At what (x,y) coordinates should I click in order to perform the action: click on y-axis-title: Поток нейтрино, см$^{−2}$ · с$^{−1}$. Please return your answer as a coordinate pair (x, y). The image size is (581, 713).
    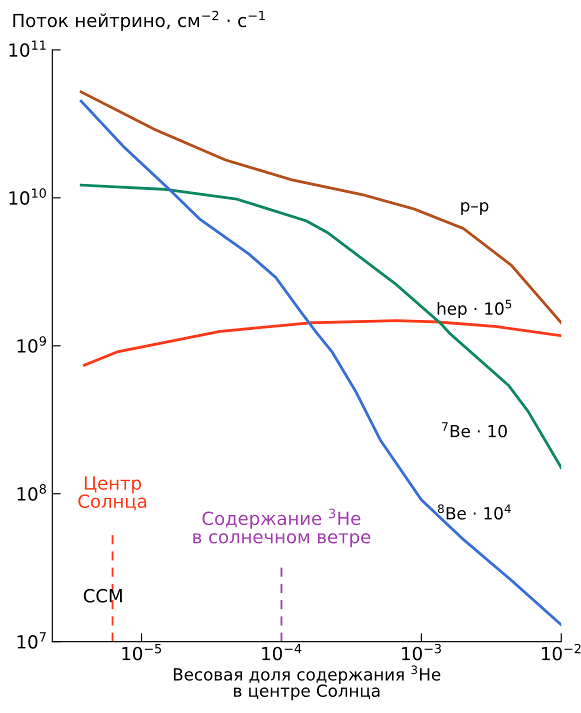
    Looking at the image, I should click on (139, 20).